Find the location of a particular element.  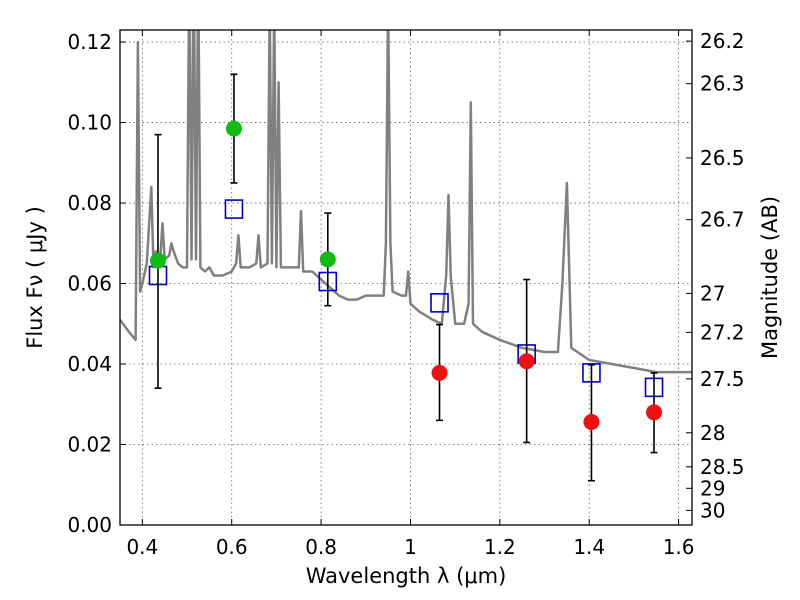

y-tick-label: 0.04 is located at coordinates (89, 364).